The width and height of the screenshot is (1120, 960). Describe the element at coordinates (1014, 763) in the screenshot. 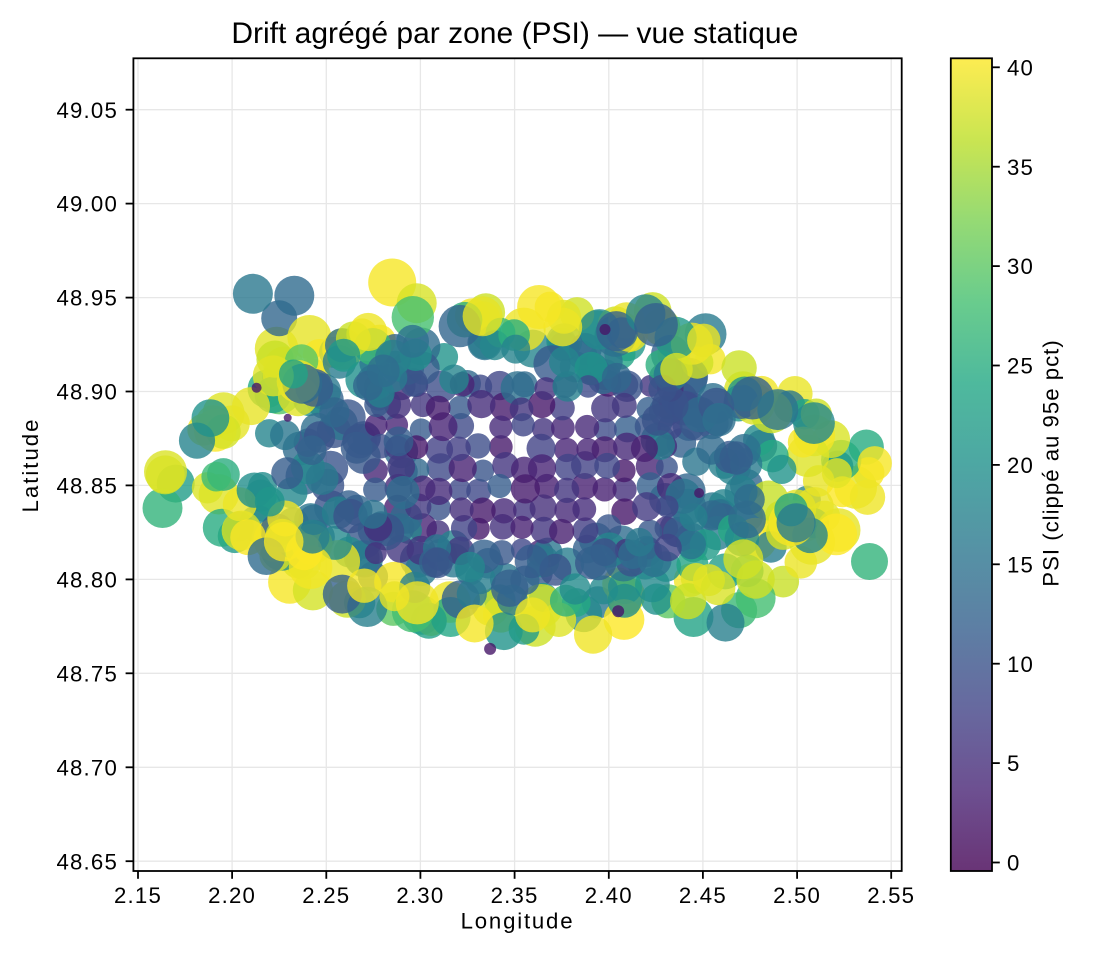

I see `svg-text: 5` at that location.